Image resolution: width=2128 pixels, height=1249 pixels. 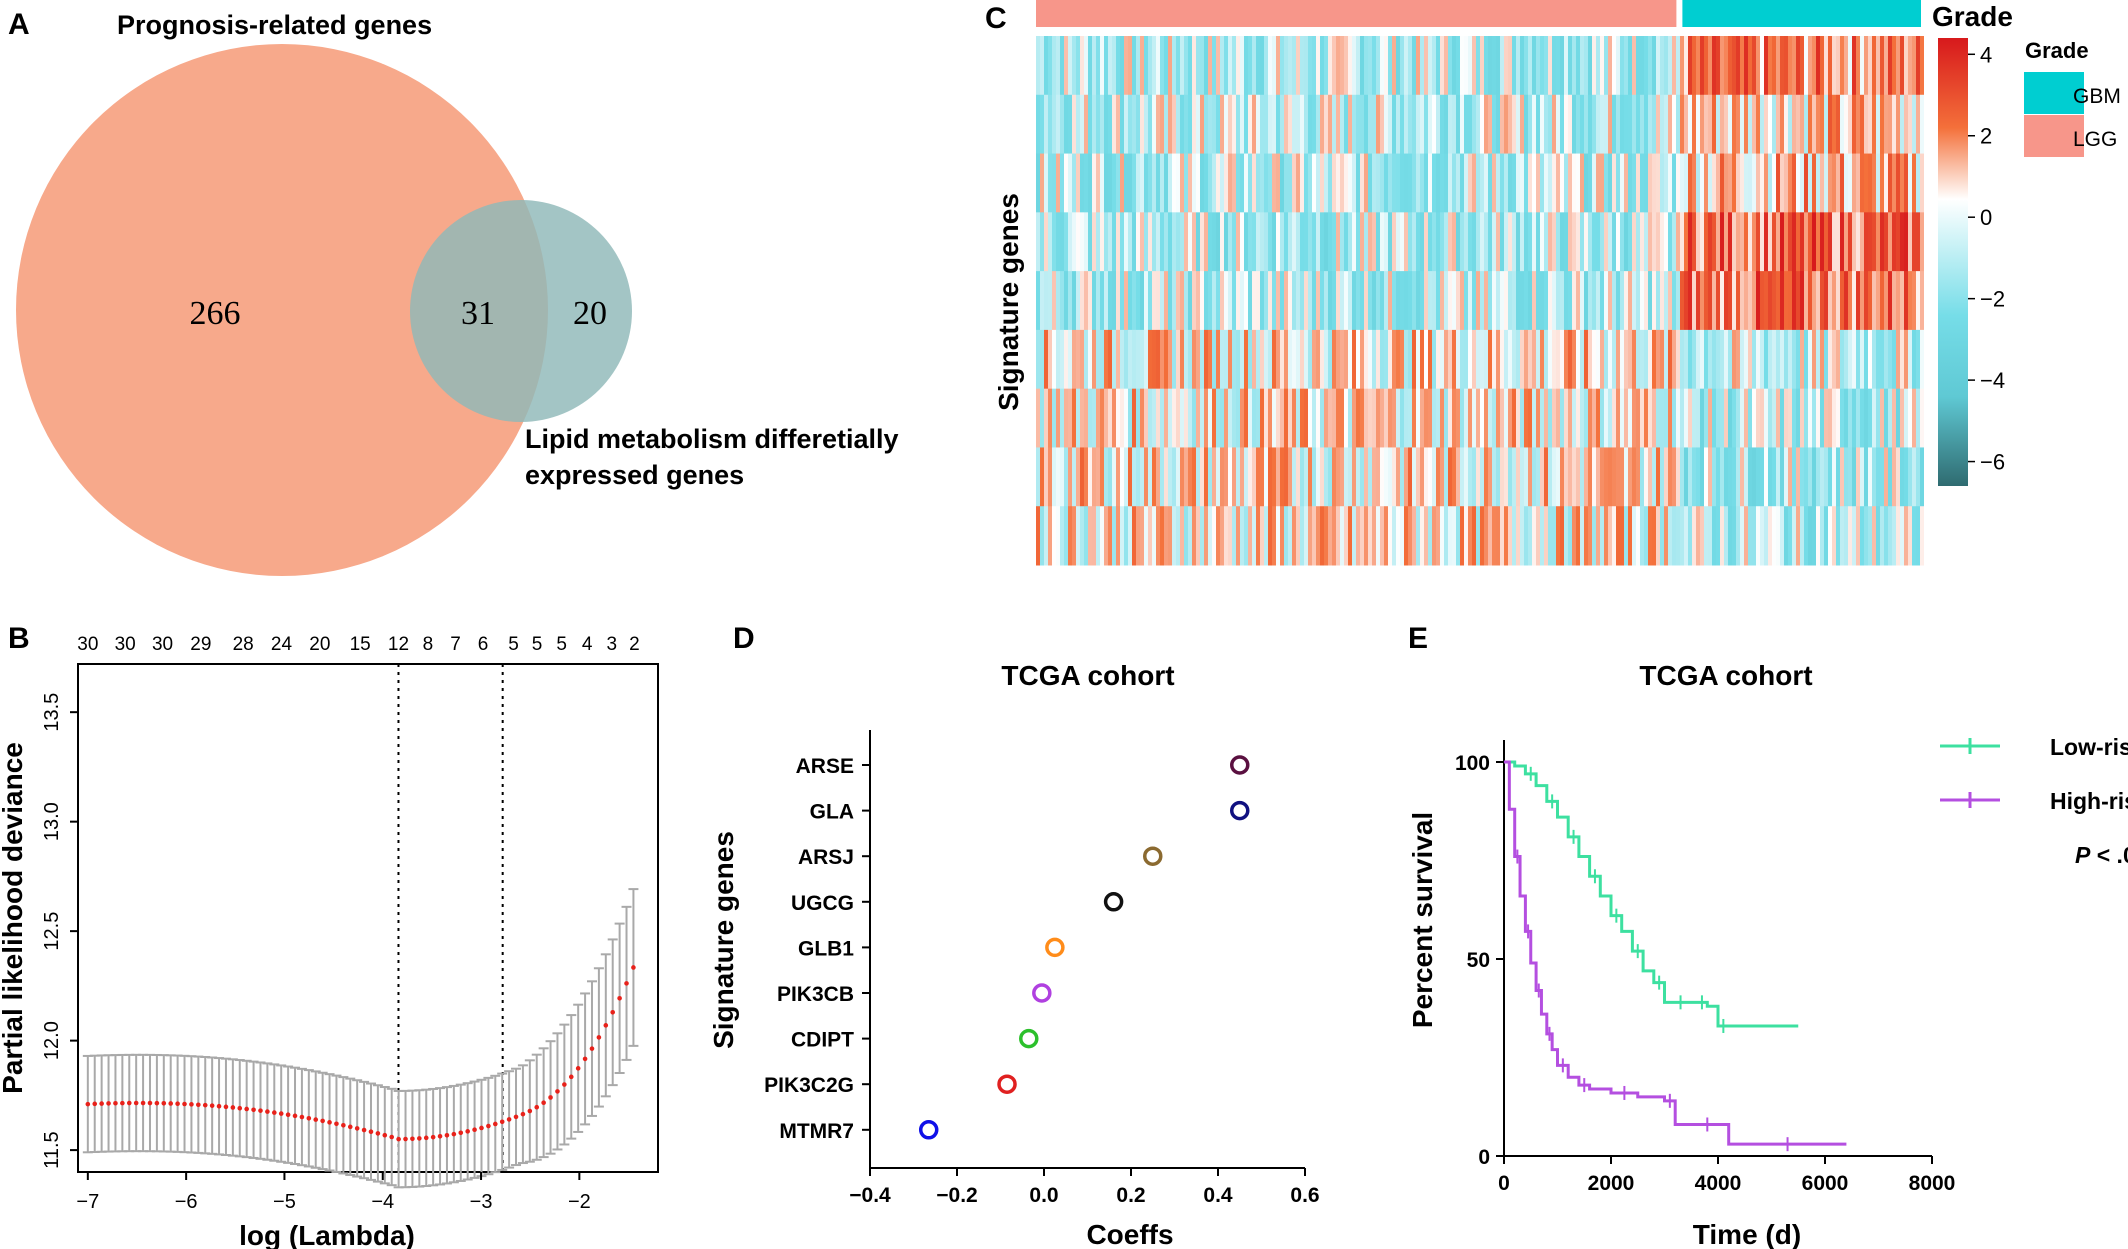 I want to click on venn-label-lipid-line1: Lipid metabolism differetially, so click(x=712, y=439).